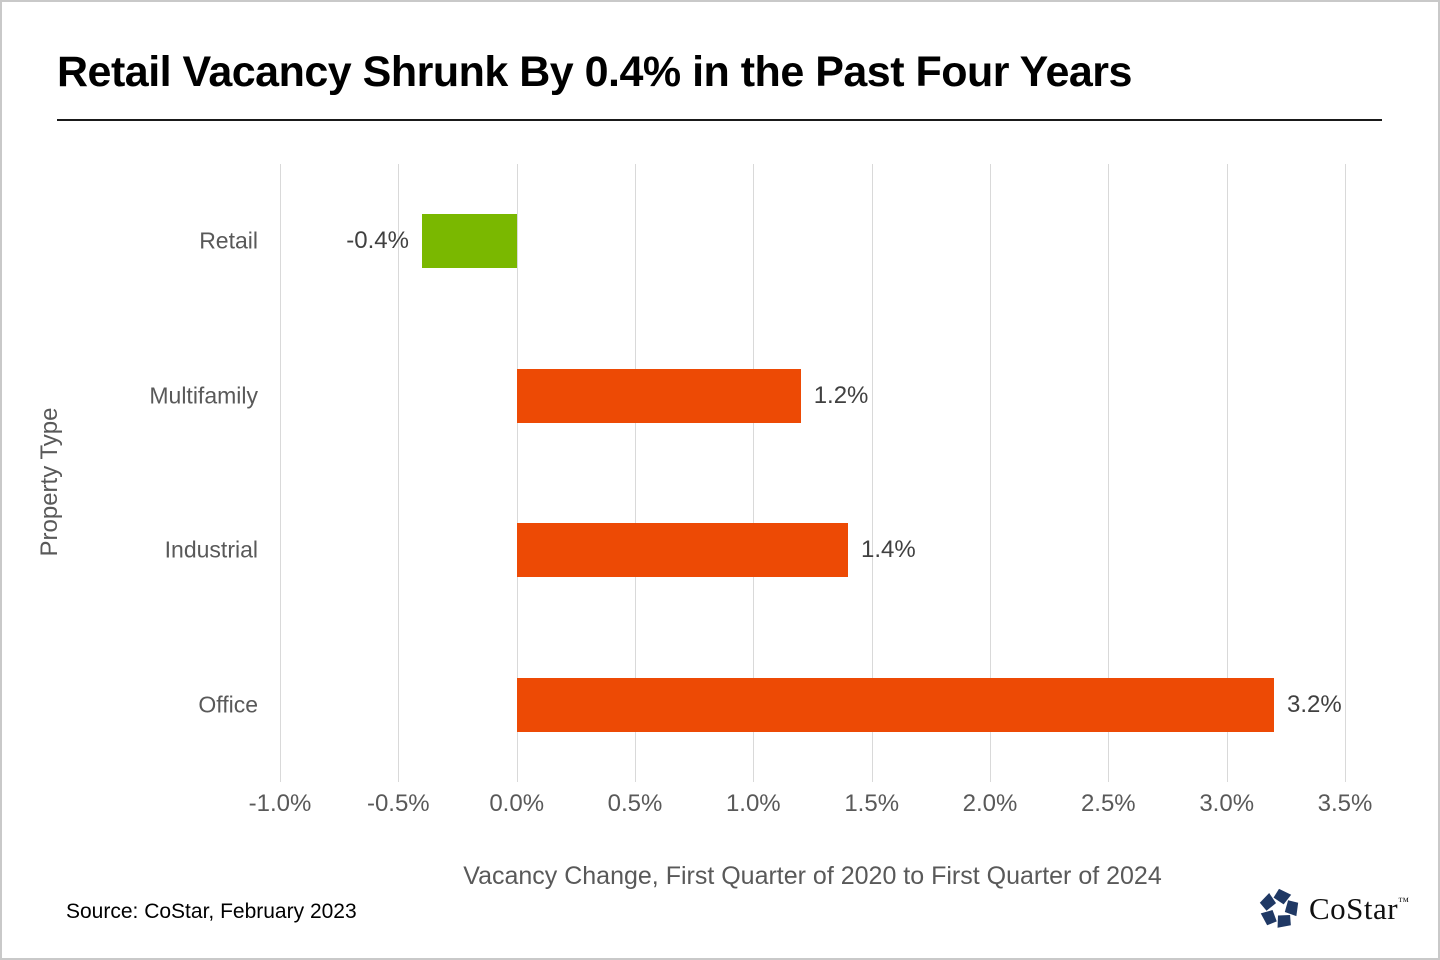 The height and width of the screenshot is (960, 1440). Describe the element at coordinates (635, 803) in the screenshot. I see `x-tick-label: 0.5%` at that location.